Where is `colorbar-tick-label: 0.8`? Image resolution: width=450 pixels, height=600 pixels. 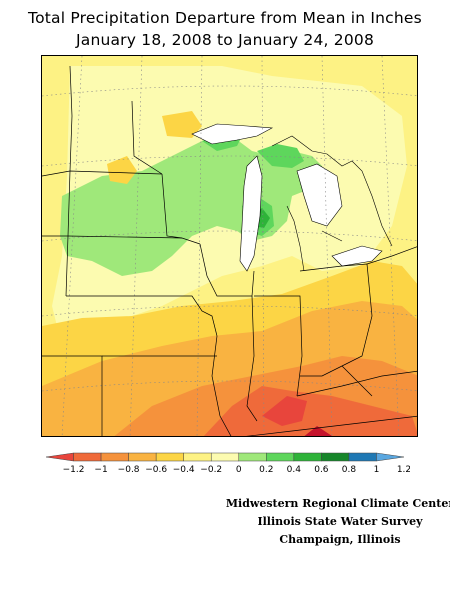
colorbar-tick-label: 0.8 is located at coordinates (349, 470).